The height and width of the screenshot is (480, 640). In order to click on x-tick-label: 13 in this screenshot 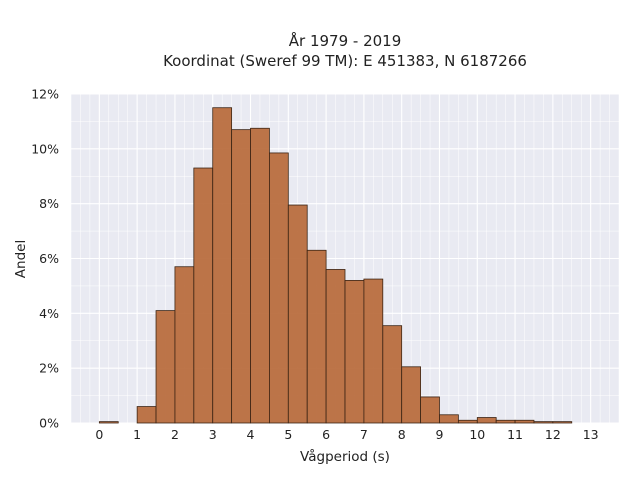, I will do `click(591, 434)`.